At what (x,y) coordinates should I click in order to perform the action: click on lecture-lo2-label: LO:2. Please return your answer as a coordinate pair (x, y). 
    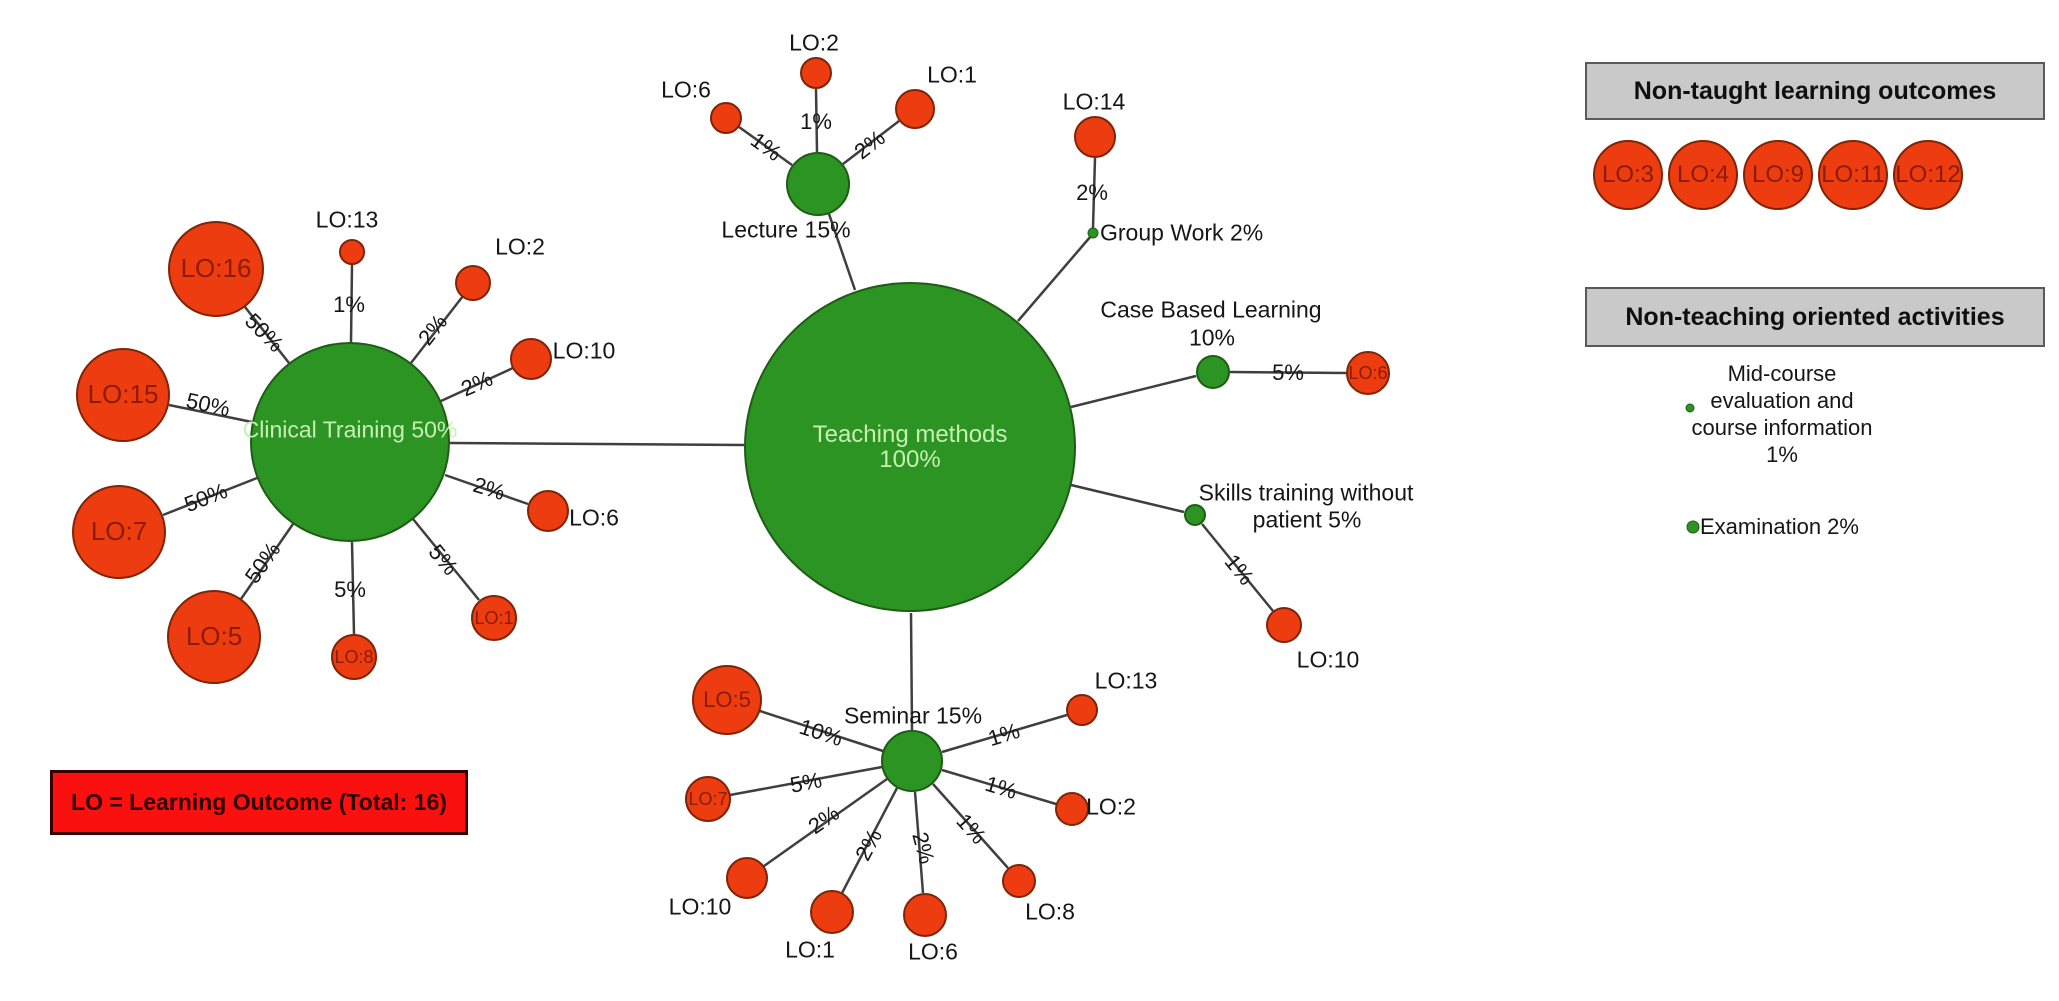
    Looking at the image, I should click on (814, 42).